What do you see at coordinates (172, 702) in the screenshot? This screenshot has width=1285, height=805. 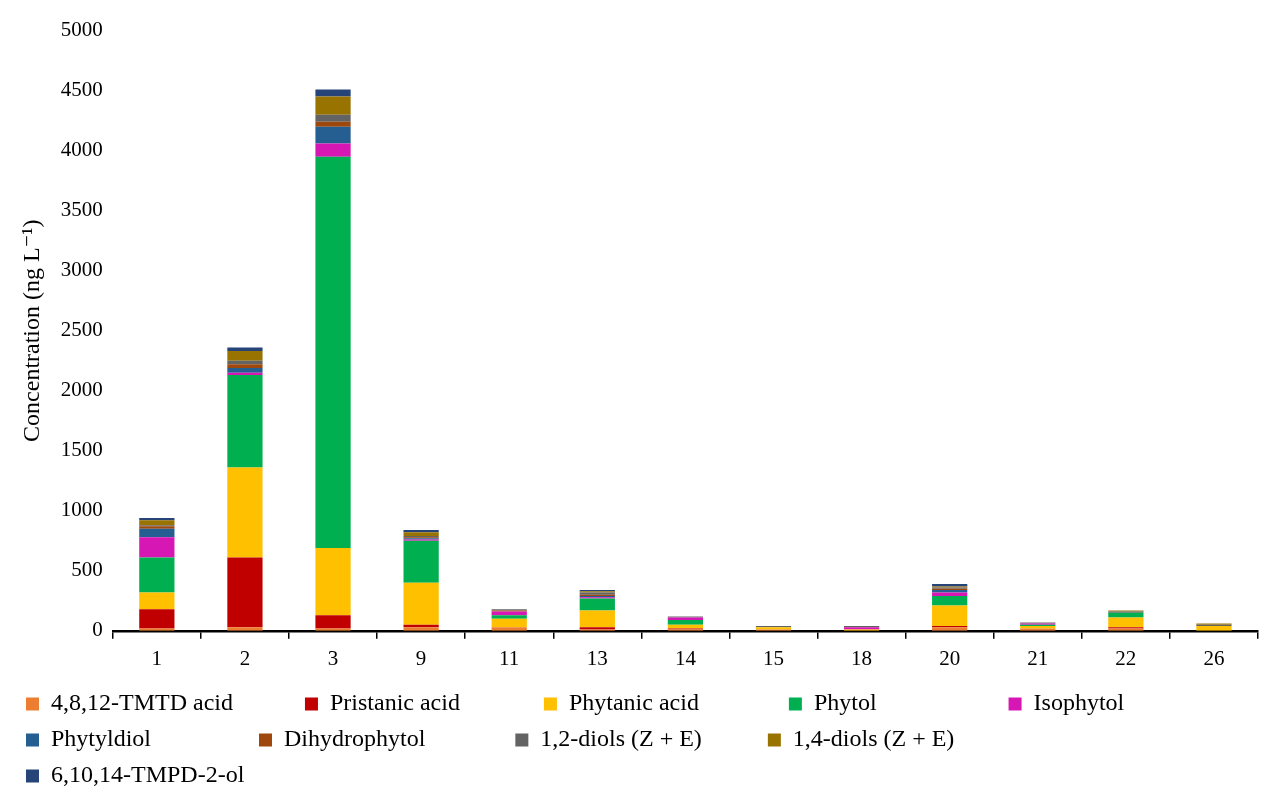 I see `legend-label: 4,8,12-TMTD acid` at bounding box center [172, 702].